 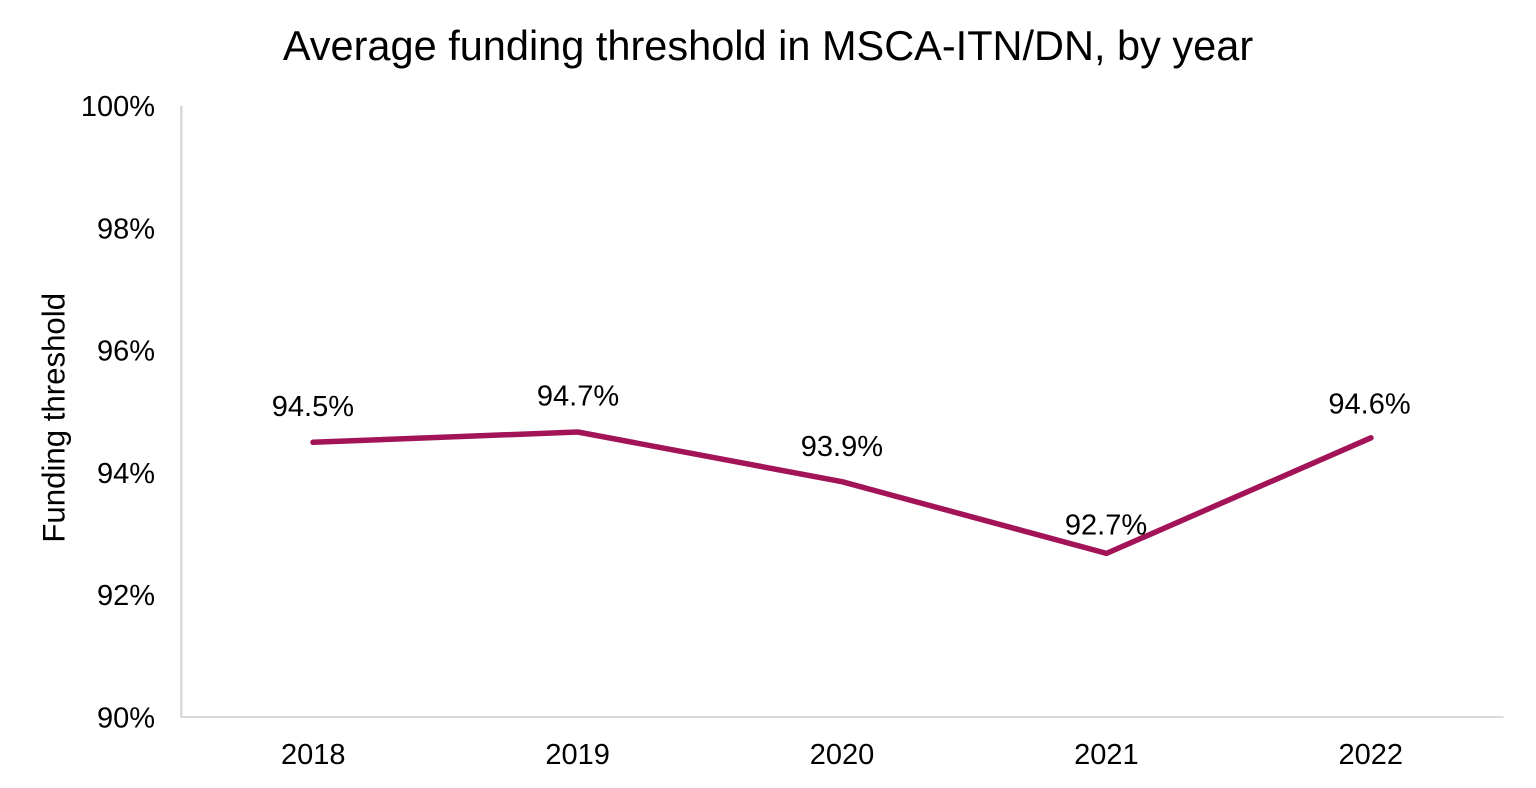 I want to click on svg-text: 92%, so click(x=126, y=596).